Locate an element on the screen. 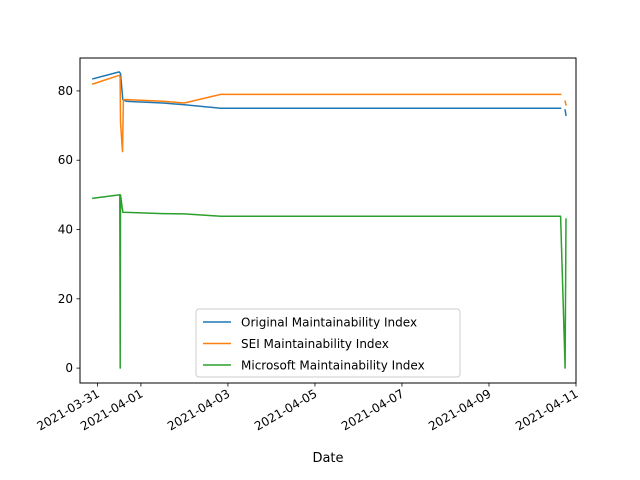  y-tick-label: 0 is located at coordinates (69, 368).